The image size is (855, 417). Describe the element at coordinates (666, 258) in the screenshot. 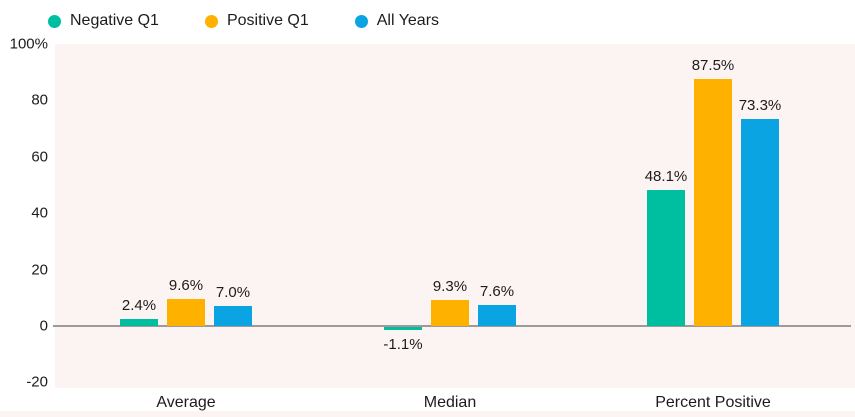

I see `bar-percent-positive-negative-q1` at that location.